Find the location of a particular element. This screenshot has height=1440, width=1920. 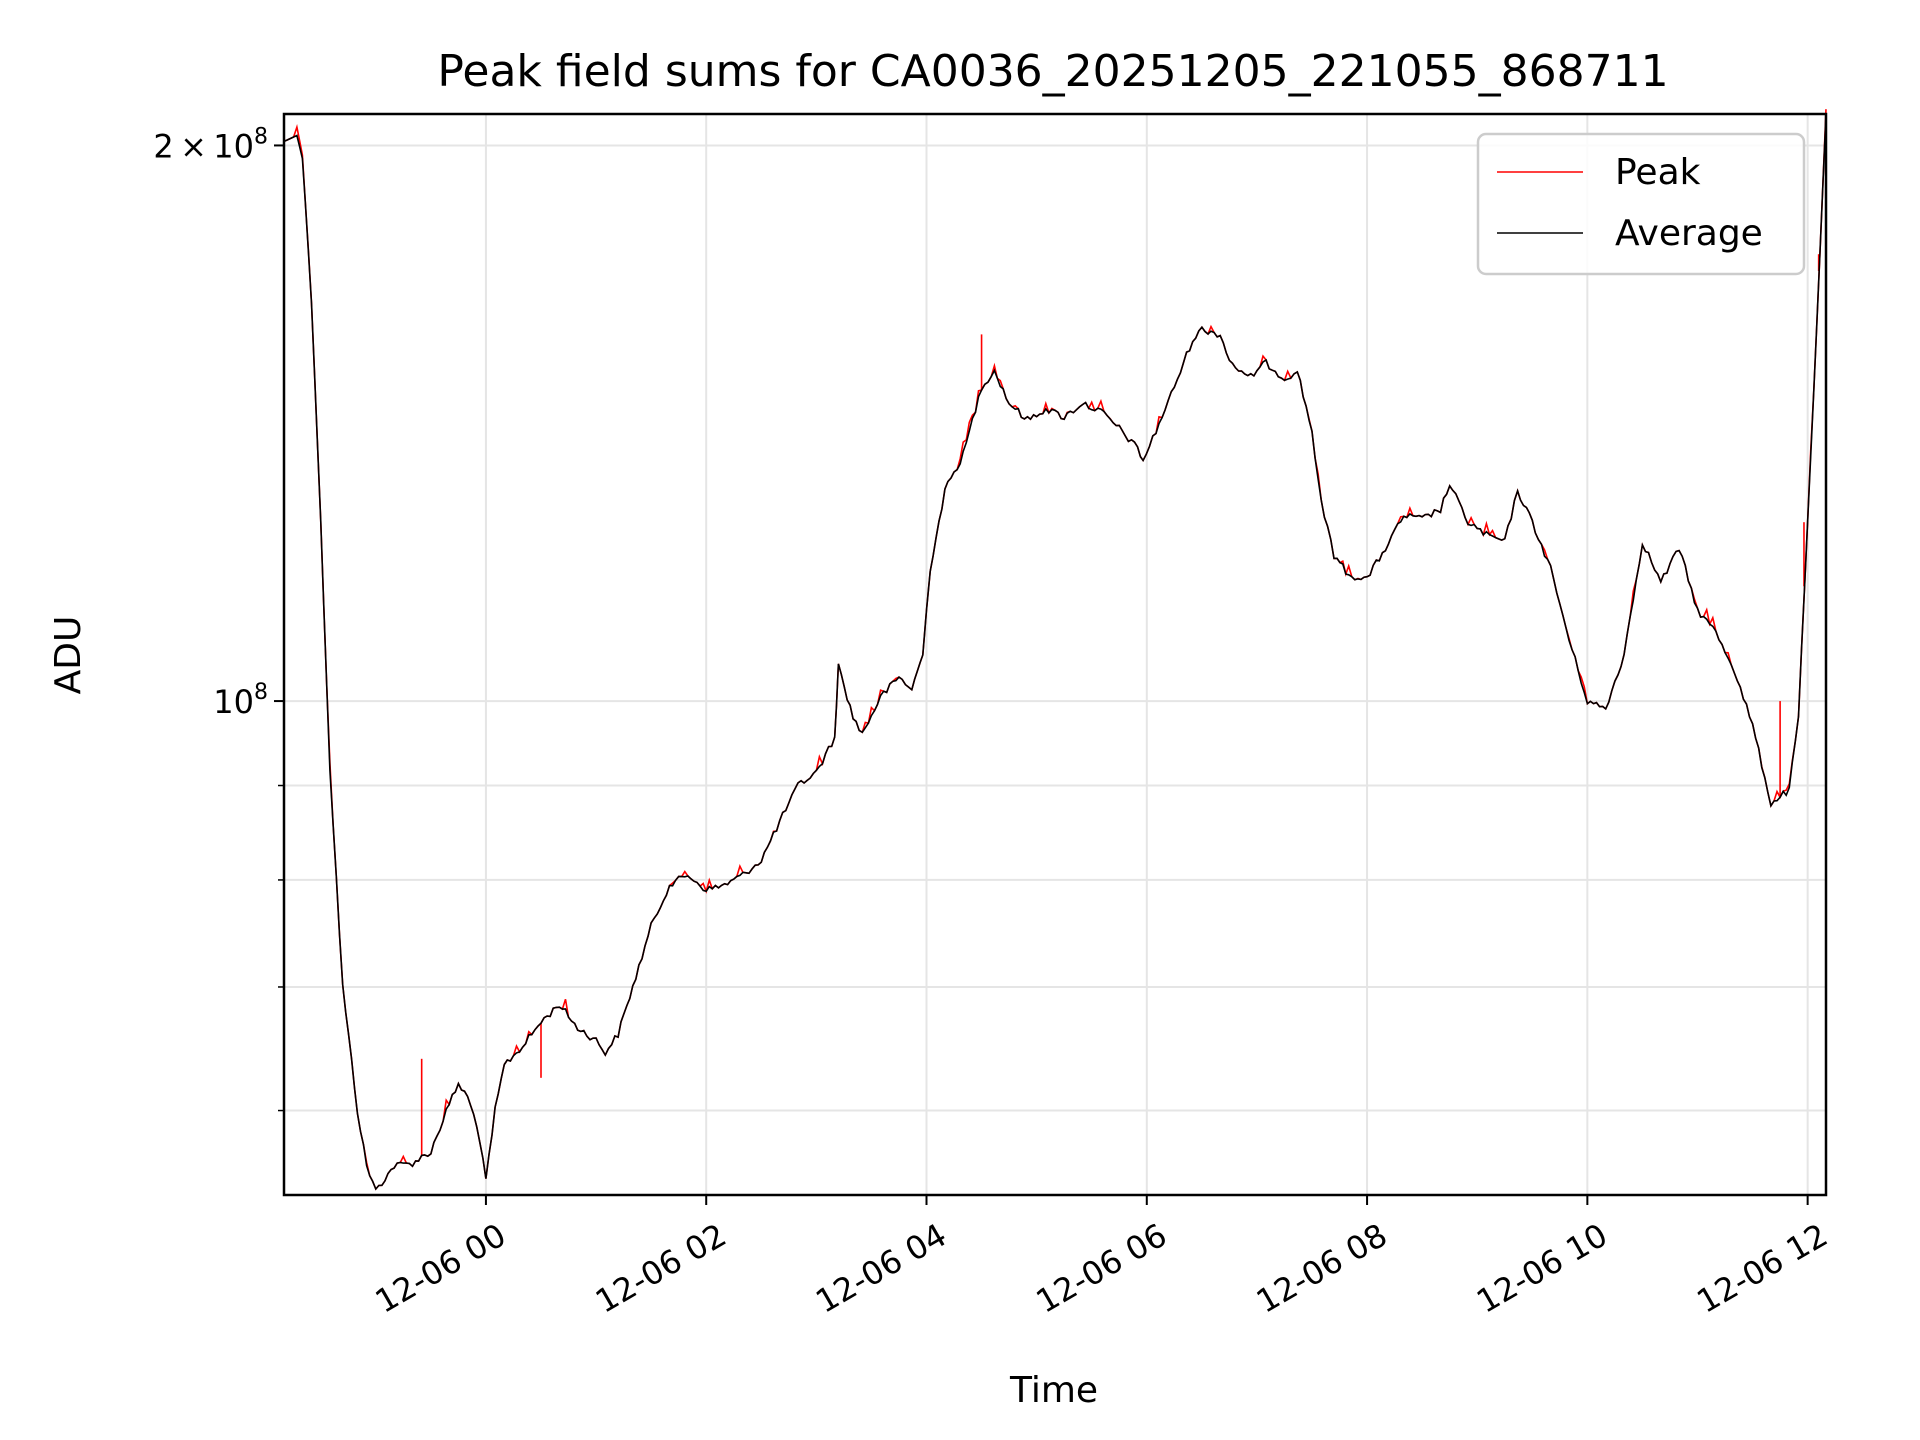

y-axis: 108 2 × 108 is located at coordinates (218, 618).